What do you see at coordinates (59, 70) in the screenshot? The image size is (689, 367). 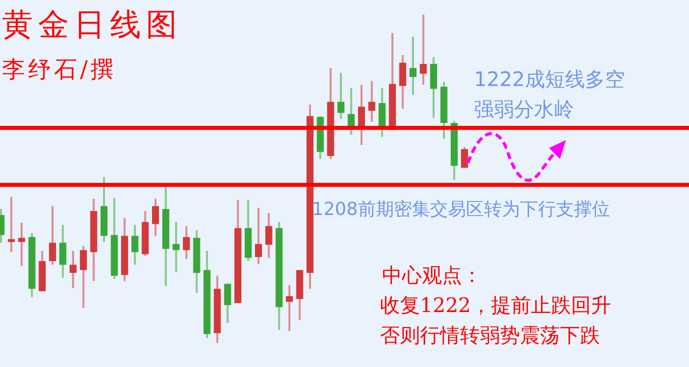 I see `text: 李纾石/撰` at bounding box center [59, 70].